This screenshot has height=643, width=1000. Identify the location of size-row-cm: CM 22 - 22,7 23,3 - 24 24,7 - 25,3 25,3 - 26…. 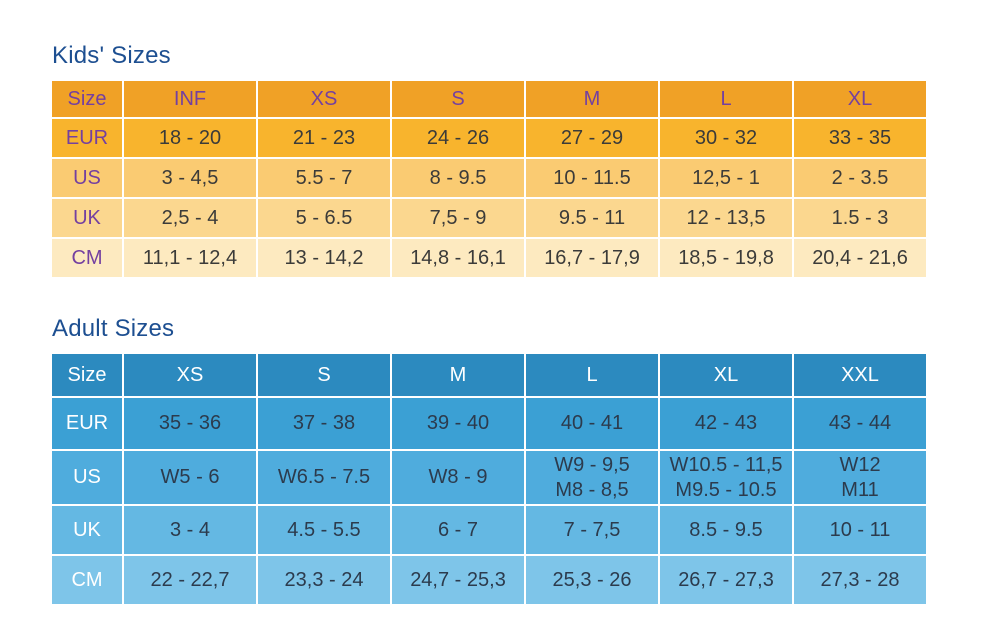
(489, 580).